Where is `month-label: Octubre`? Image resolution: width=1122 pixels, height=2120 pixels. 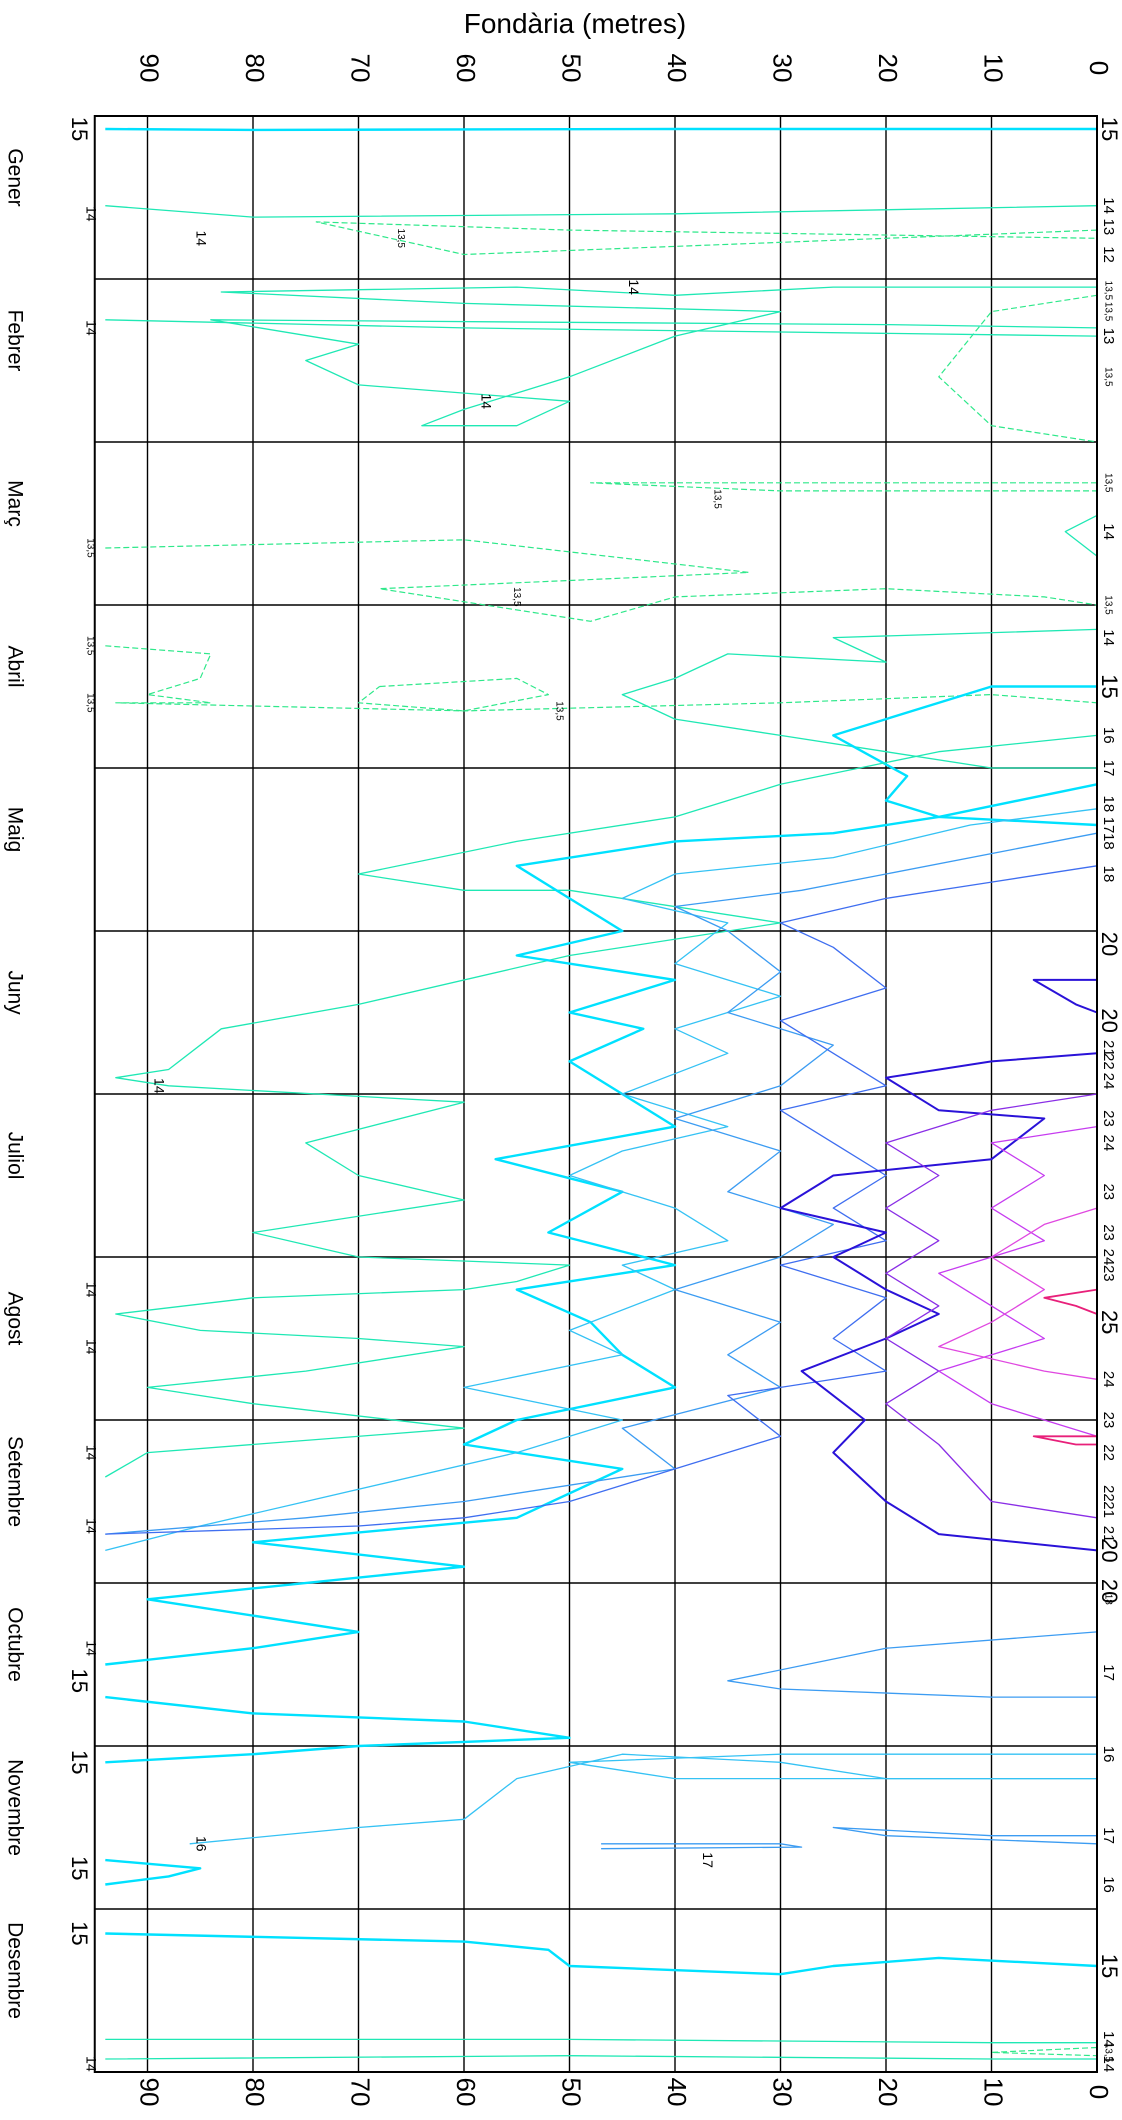
month-label: Octubre is located at coordinates (14, 1644).